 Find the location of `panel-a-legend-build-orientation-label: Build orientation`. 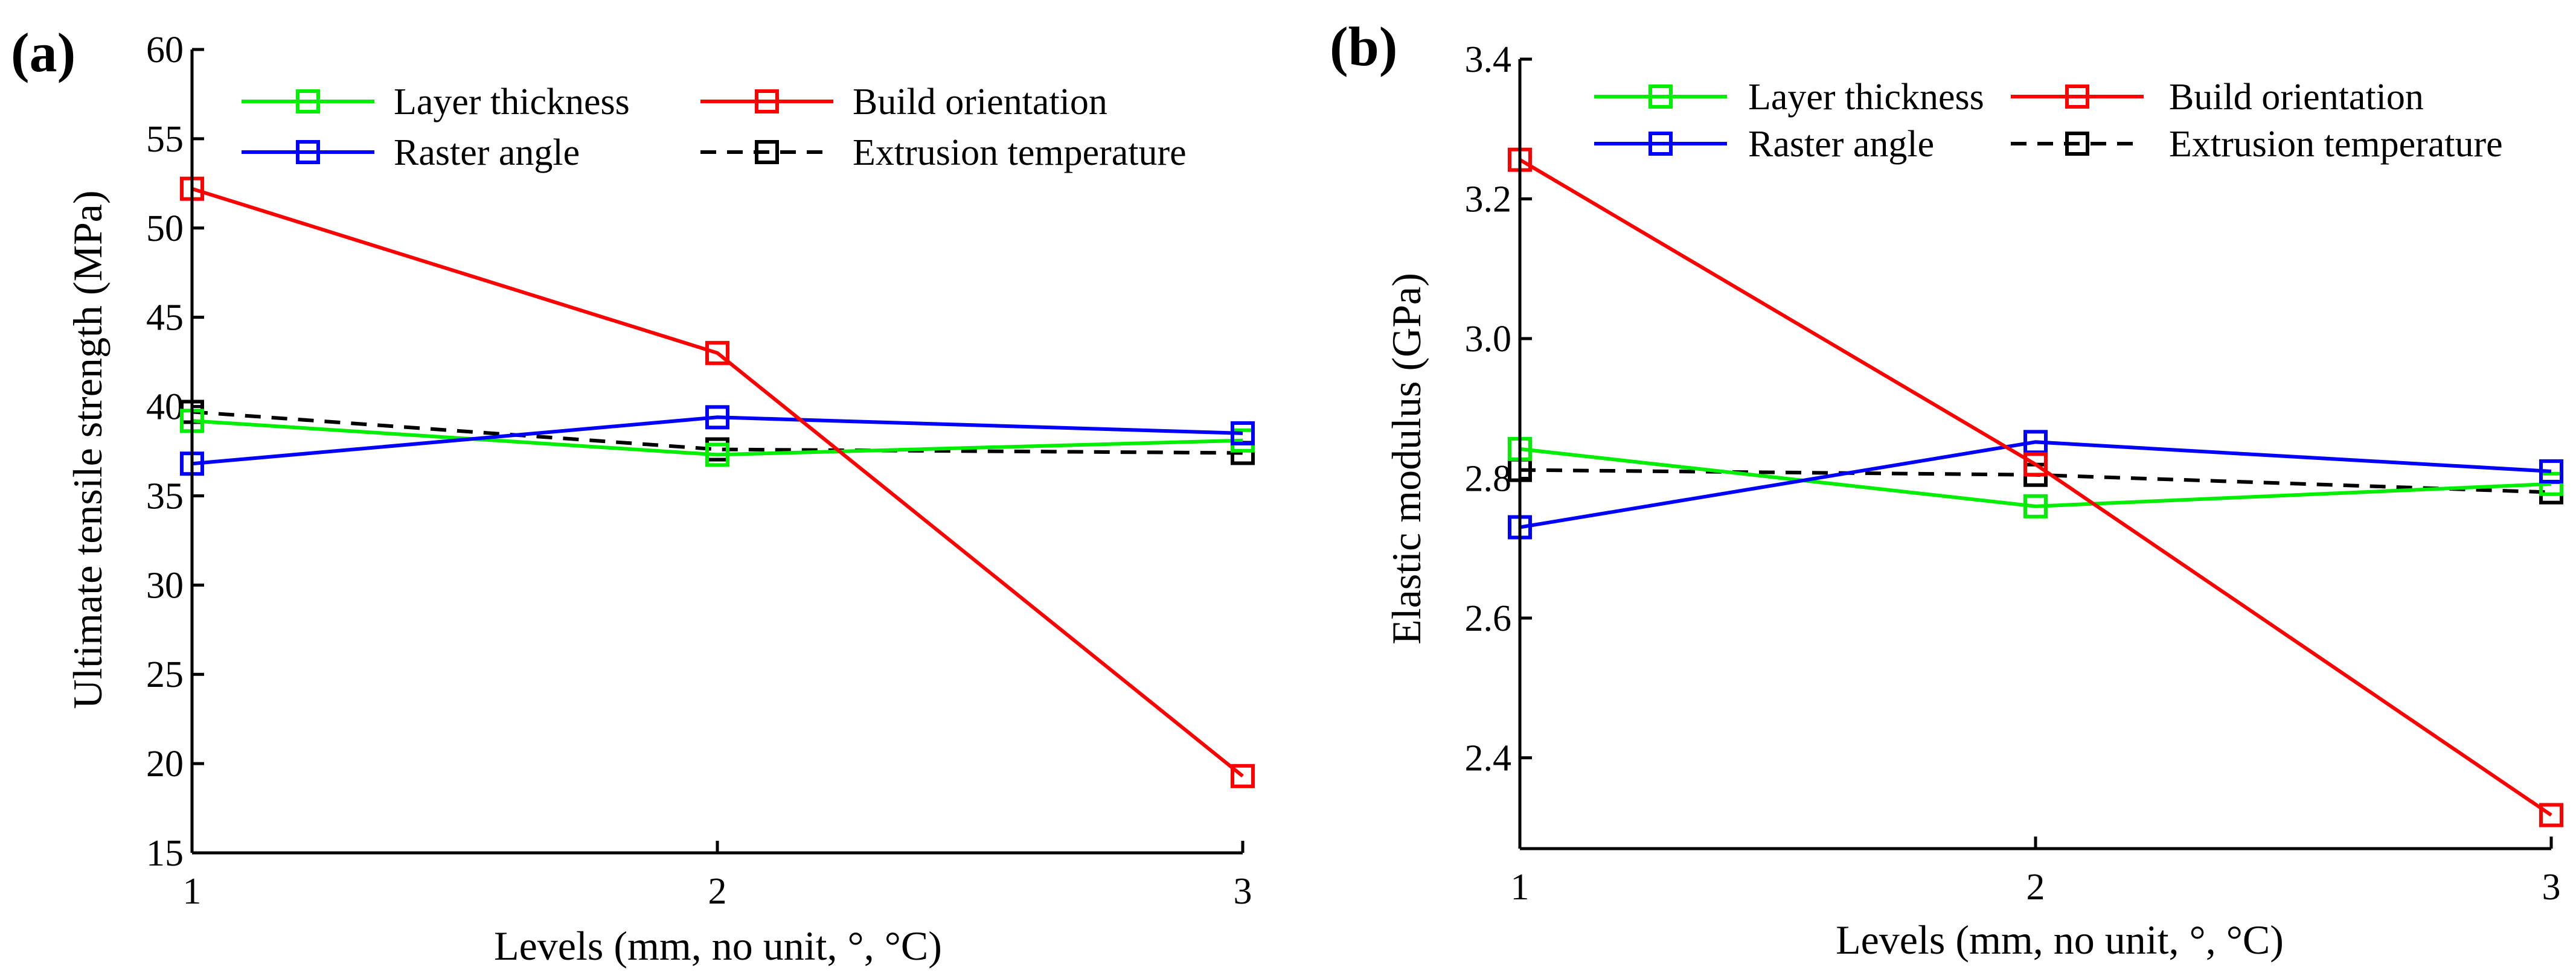

panel-a-legend-build-orientation-label: Build orientation is located at coordinates (980, 102).